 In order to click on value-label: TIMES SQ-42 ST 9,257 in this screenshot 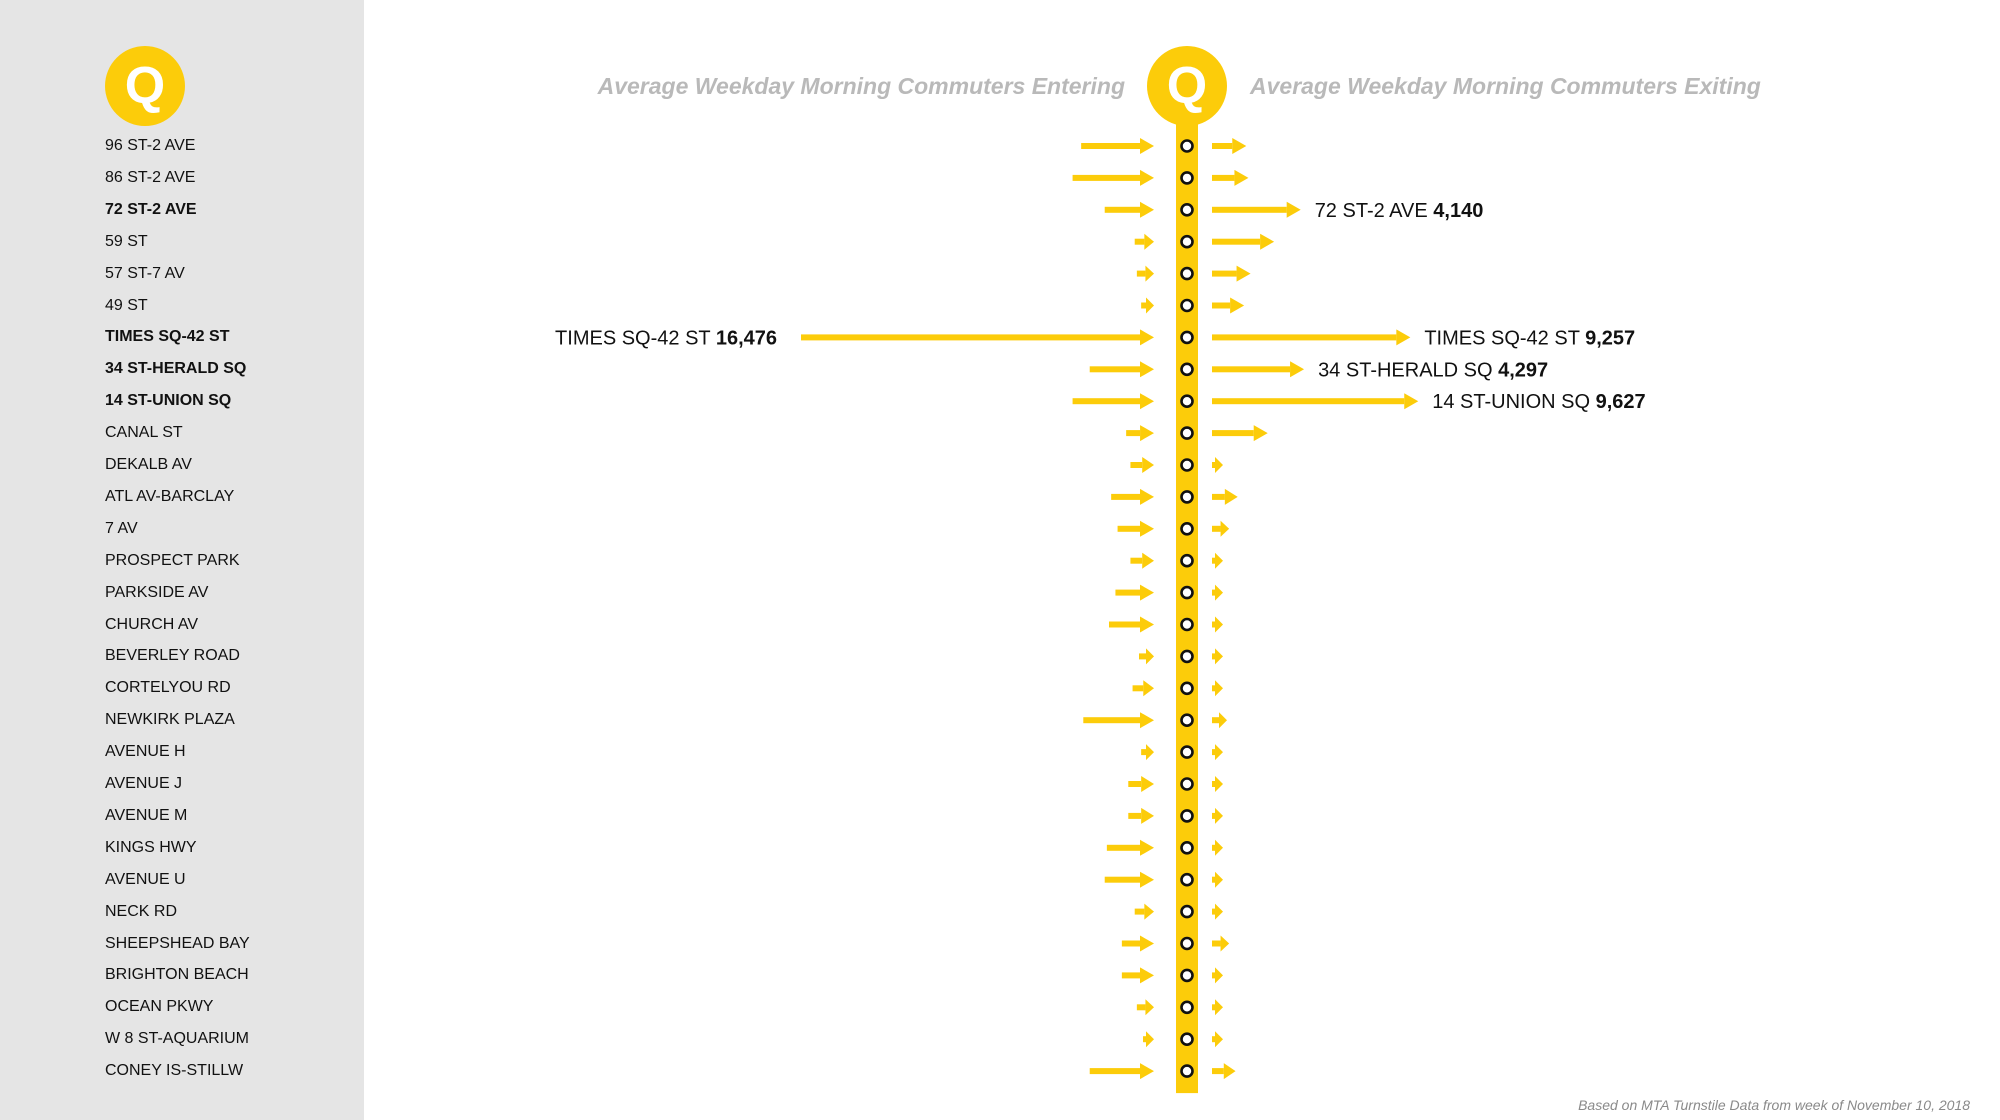, I will do `click(1529, 338)`.